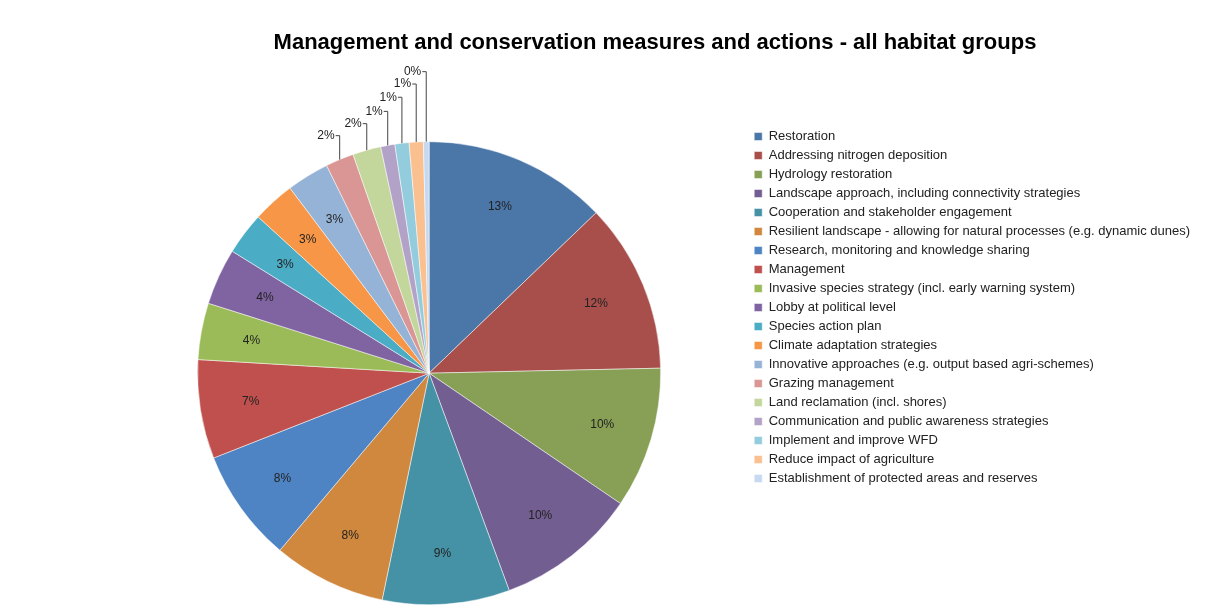 Image resolution: width=1205 pixels, height=615 pixels. I want to click on legend-label: Invasive species strategy (incl. early warning system), so click(922, 288).